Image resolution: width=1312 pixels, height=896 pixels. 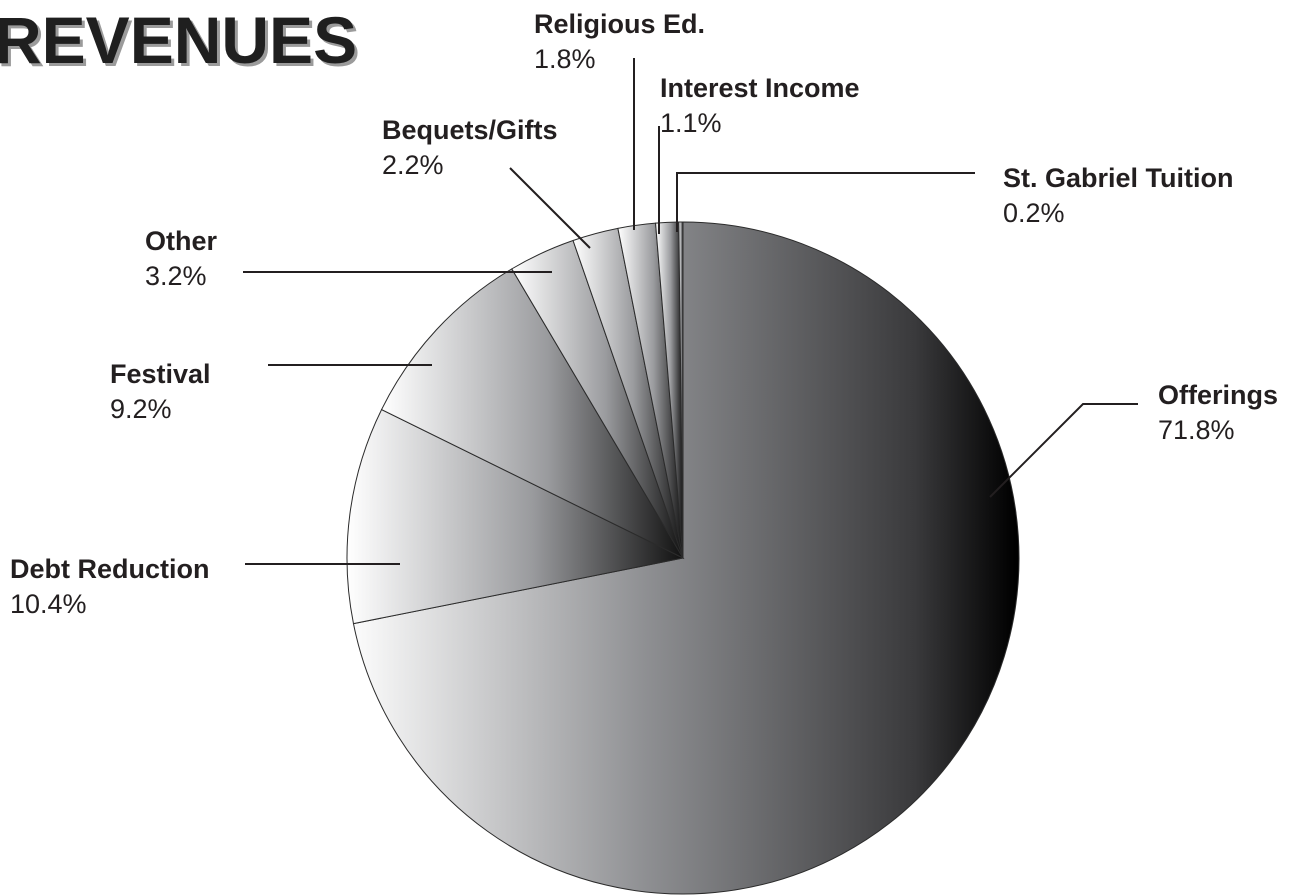 What do you see at coordinates (470, 130) in the screenshot?
I see `slice-label-bequets-gifts: Bequets/Gifts` at bounding box center [470, 130].